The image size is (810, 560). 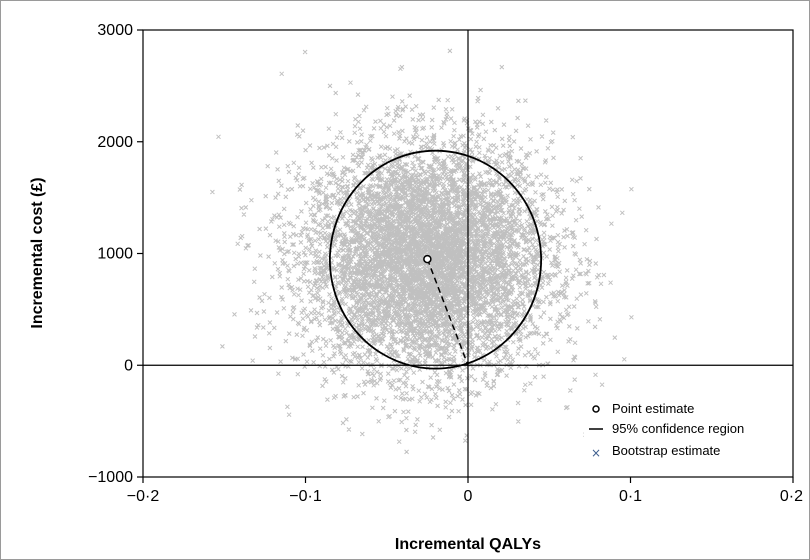 What do you see at coordinates (115, 254) in the screenshot?
I see `y-tick-label: 1000` at bounding box center [115, 254].